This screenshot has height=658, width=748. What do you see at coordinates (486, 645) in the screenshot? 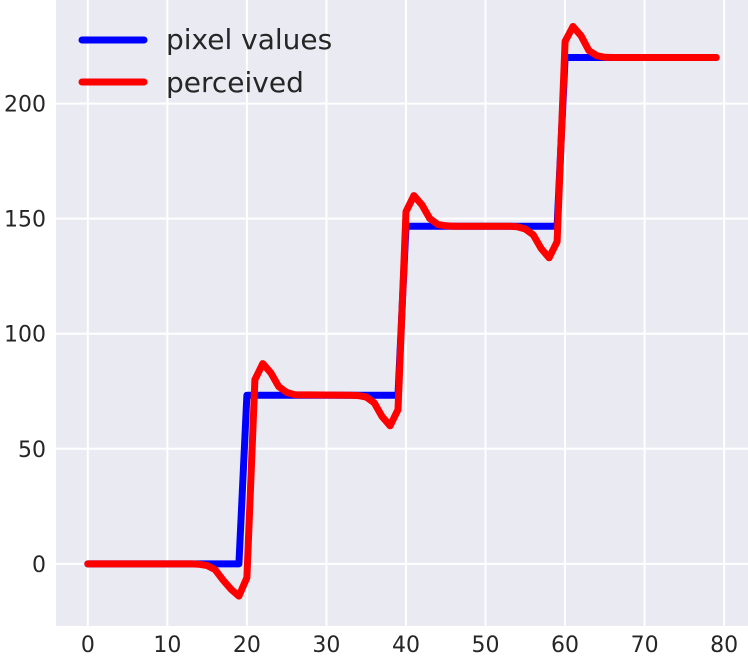
I see `x-tick-label: 50` at bounding box center [486, 645].